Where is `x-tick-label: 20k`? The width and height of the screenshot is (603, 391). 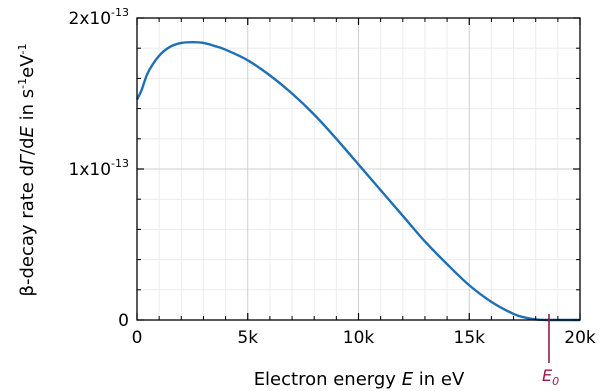 x-tick-label: 20k is located at coordinates (580, 338).